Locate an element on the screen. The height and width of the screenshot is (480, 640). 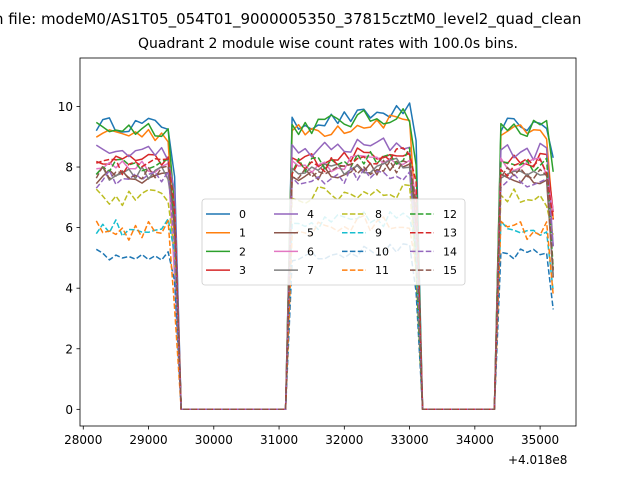
x-tick-label: 28000 is located at coordinates (83, 440).